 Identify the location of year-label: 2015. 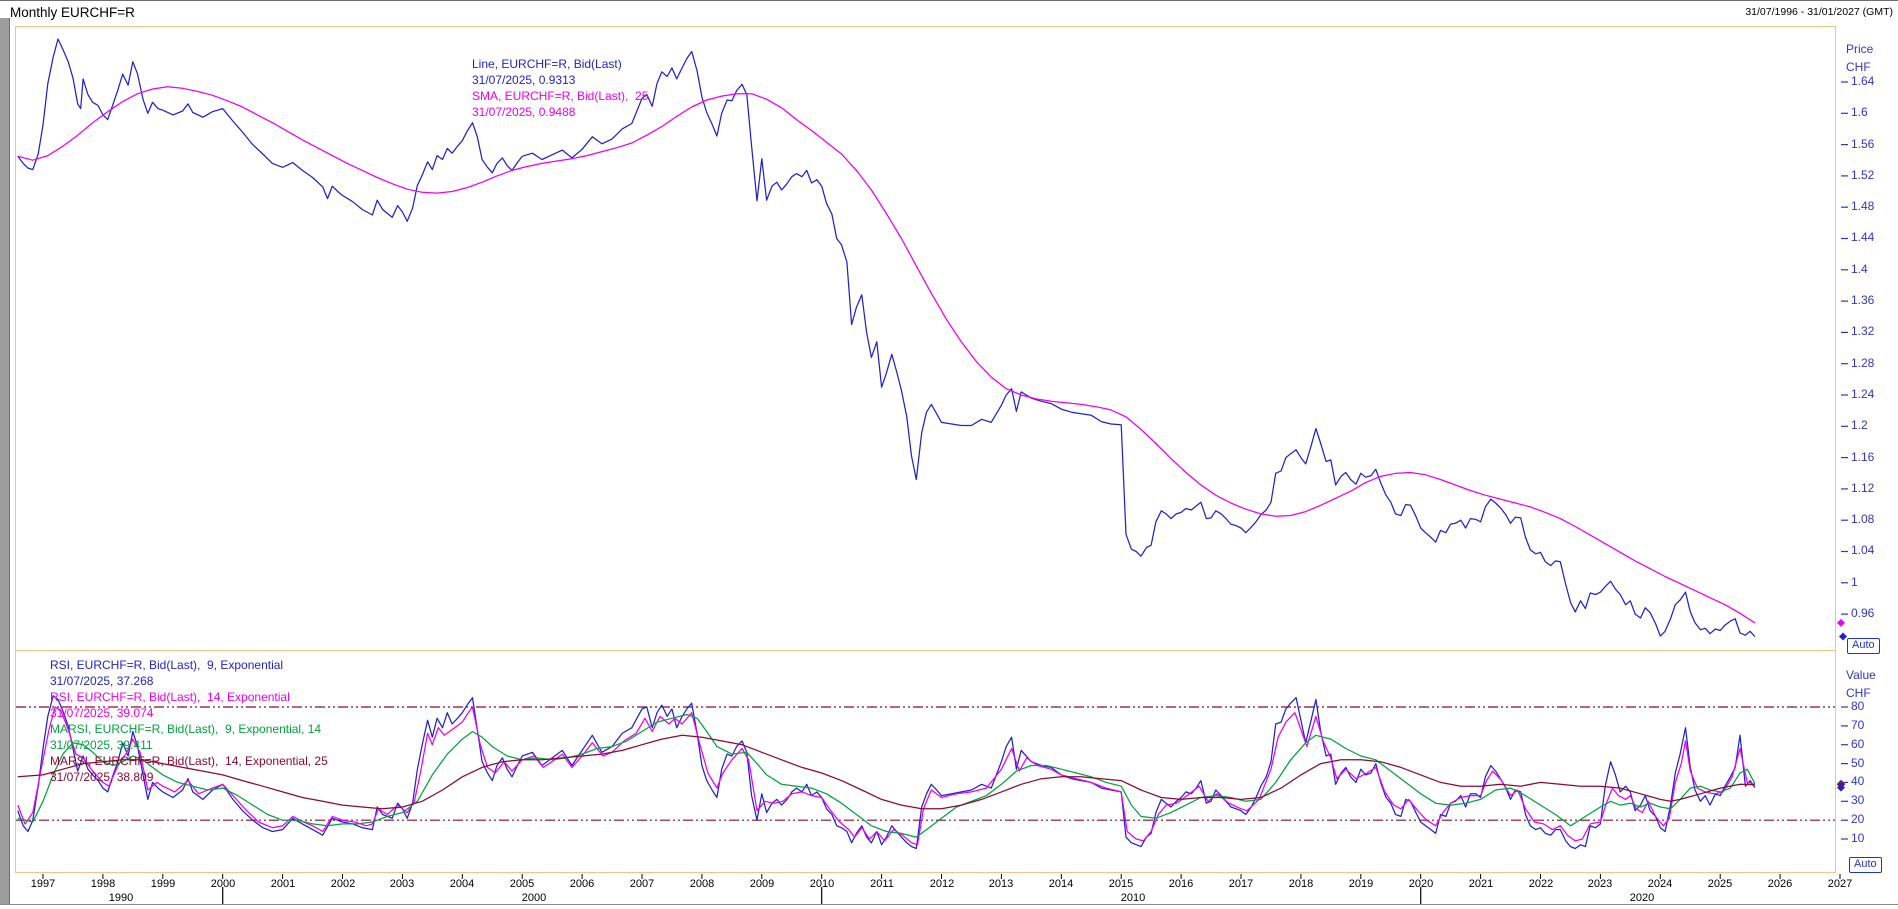
(1121, 884).